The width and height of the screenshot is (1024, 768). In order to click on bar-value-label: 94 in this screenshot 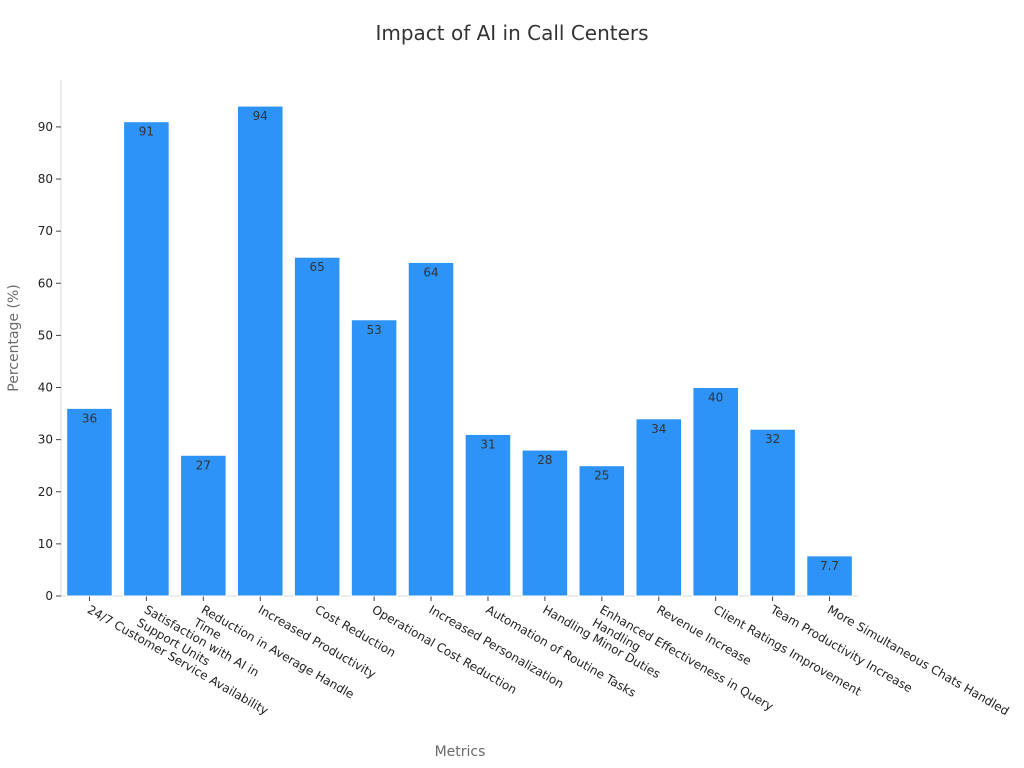, I will do `click(260, 116)`.